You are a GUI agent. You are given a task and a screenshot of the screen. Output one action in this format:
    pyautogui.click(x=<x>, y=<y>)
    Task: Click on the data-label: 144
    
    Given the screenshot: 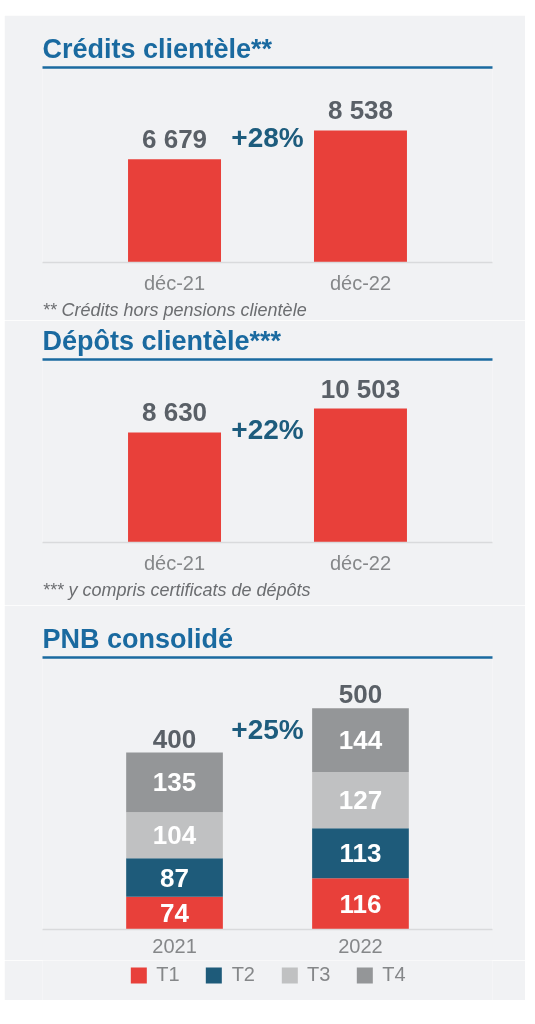 What is the action you would take?
    pyautogui.click(x=360, y=740)
    